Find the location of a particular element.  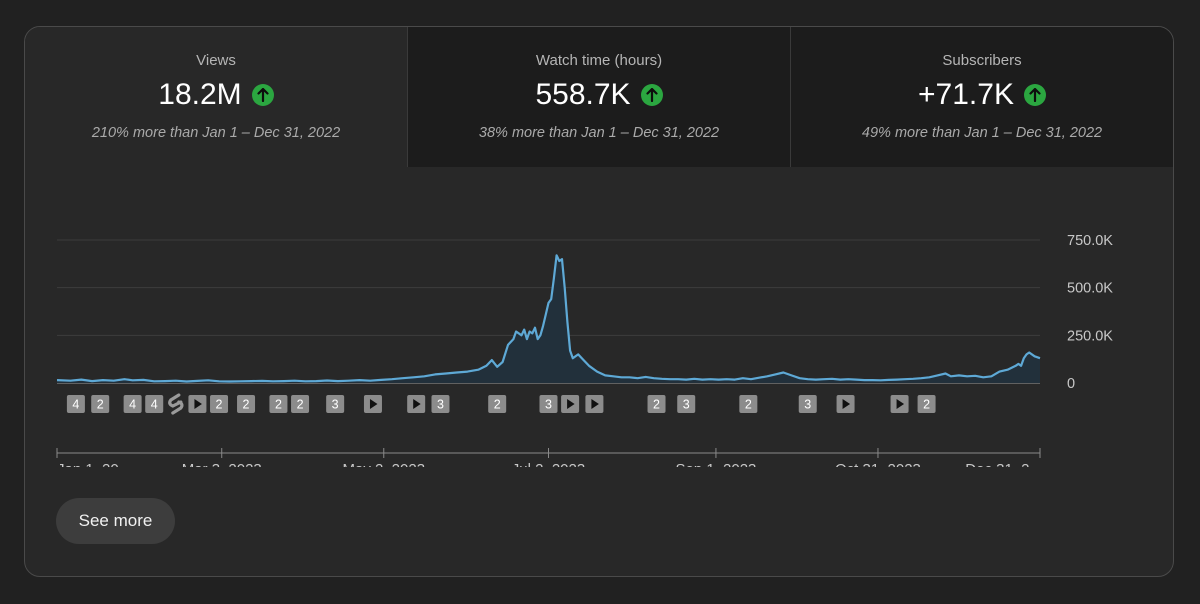

metric-comparison: 210% more than Jan 1 – Dec 31, 2022 is located at coordinates (216, 133).